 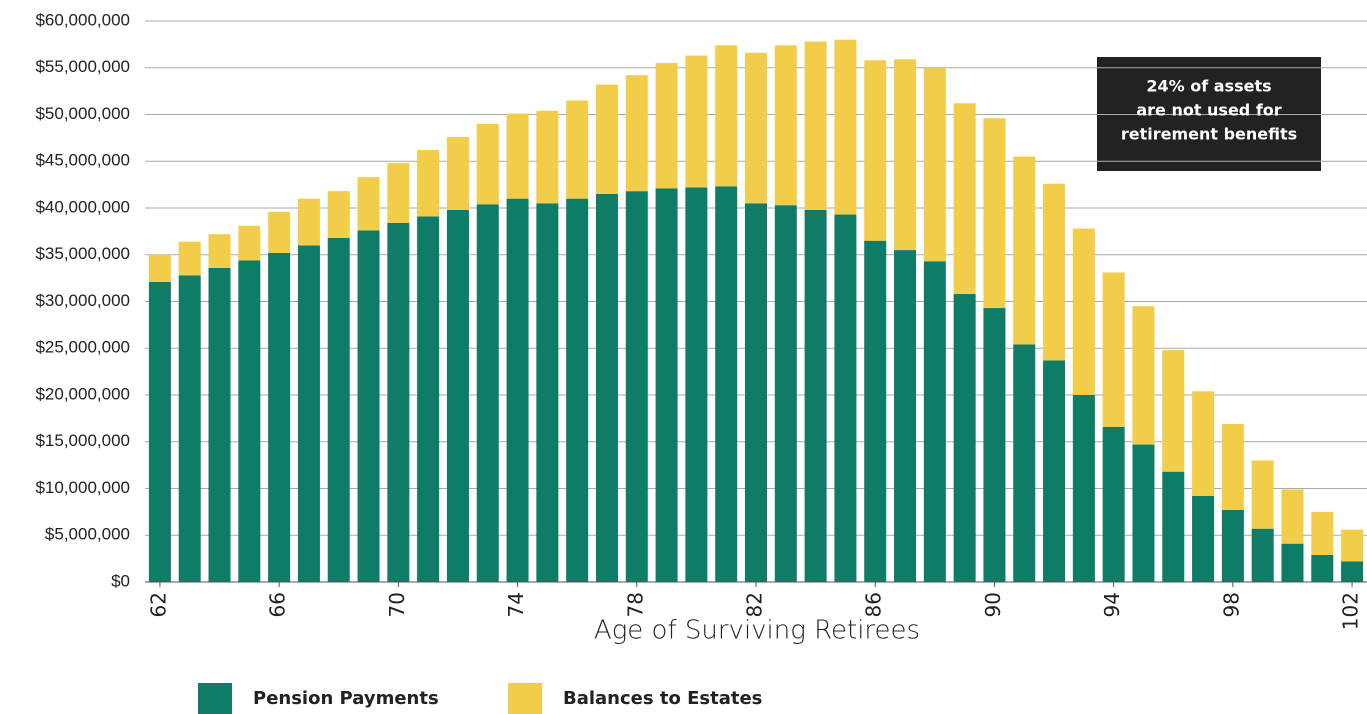 I want to click on annotation-text: 24% of assets, so click(x=1208, y=86).